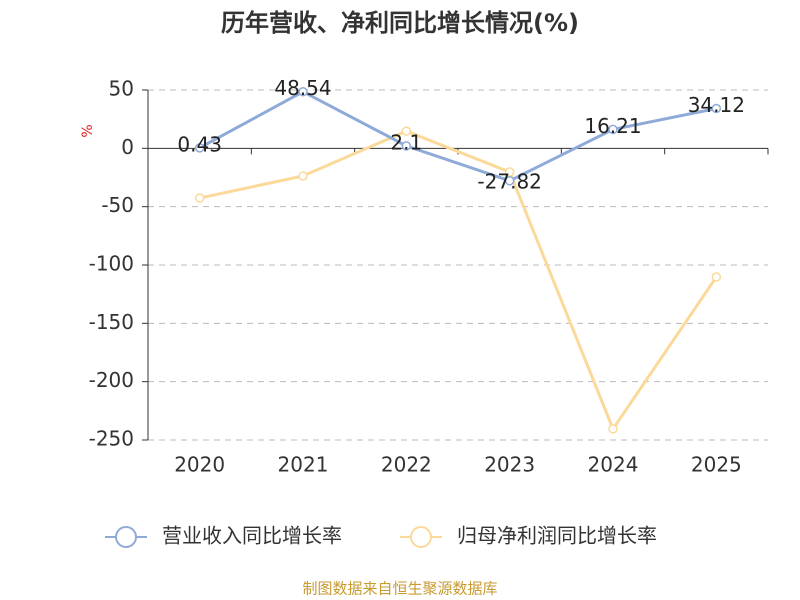  What do you see at coordinates (252, 536) in the screenshot?
I see `legend-label: 营业收入同比增长率` at bounding box center [252, 536].